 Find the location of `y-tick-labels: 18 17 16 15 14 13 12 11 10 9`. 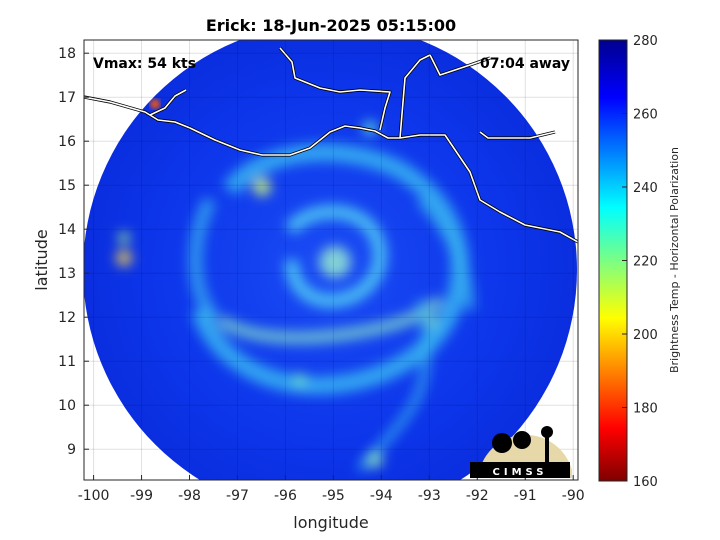

y-tick-labels: 18 17 16 15 14 13 12 11 10 9 is located at coordinates (67, 252).